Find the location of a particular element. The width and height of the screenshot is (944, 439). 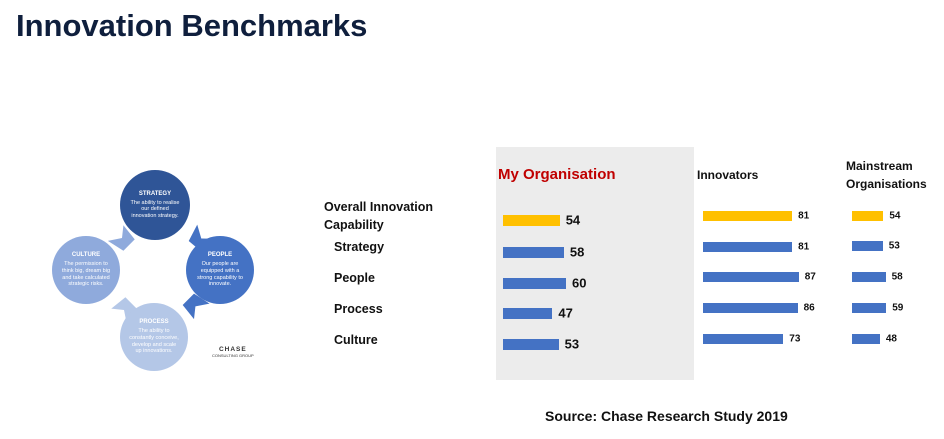

node-heading: PEOPLE is located at coordinates (220, 255).